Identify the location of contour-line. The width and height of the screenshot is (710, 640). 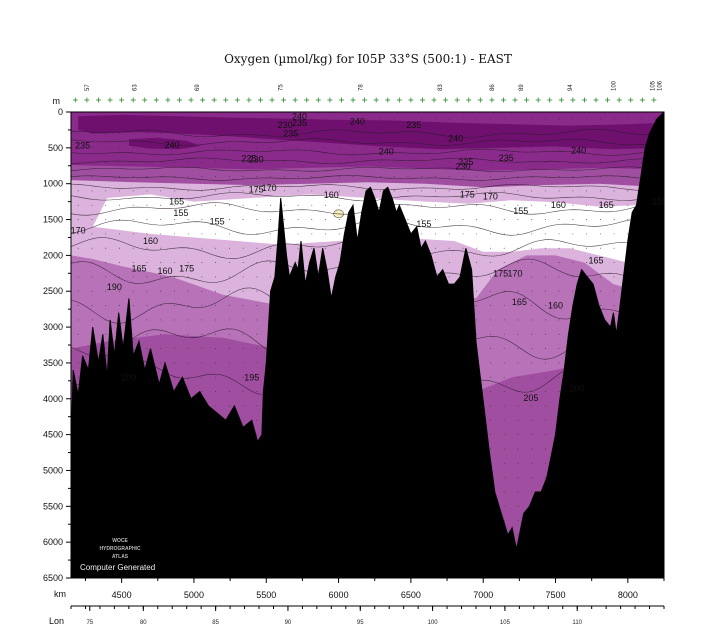
(366, 178).